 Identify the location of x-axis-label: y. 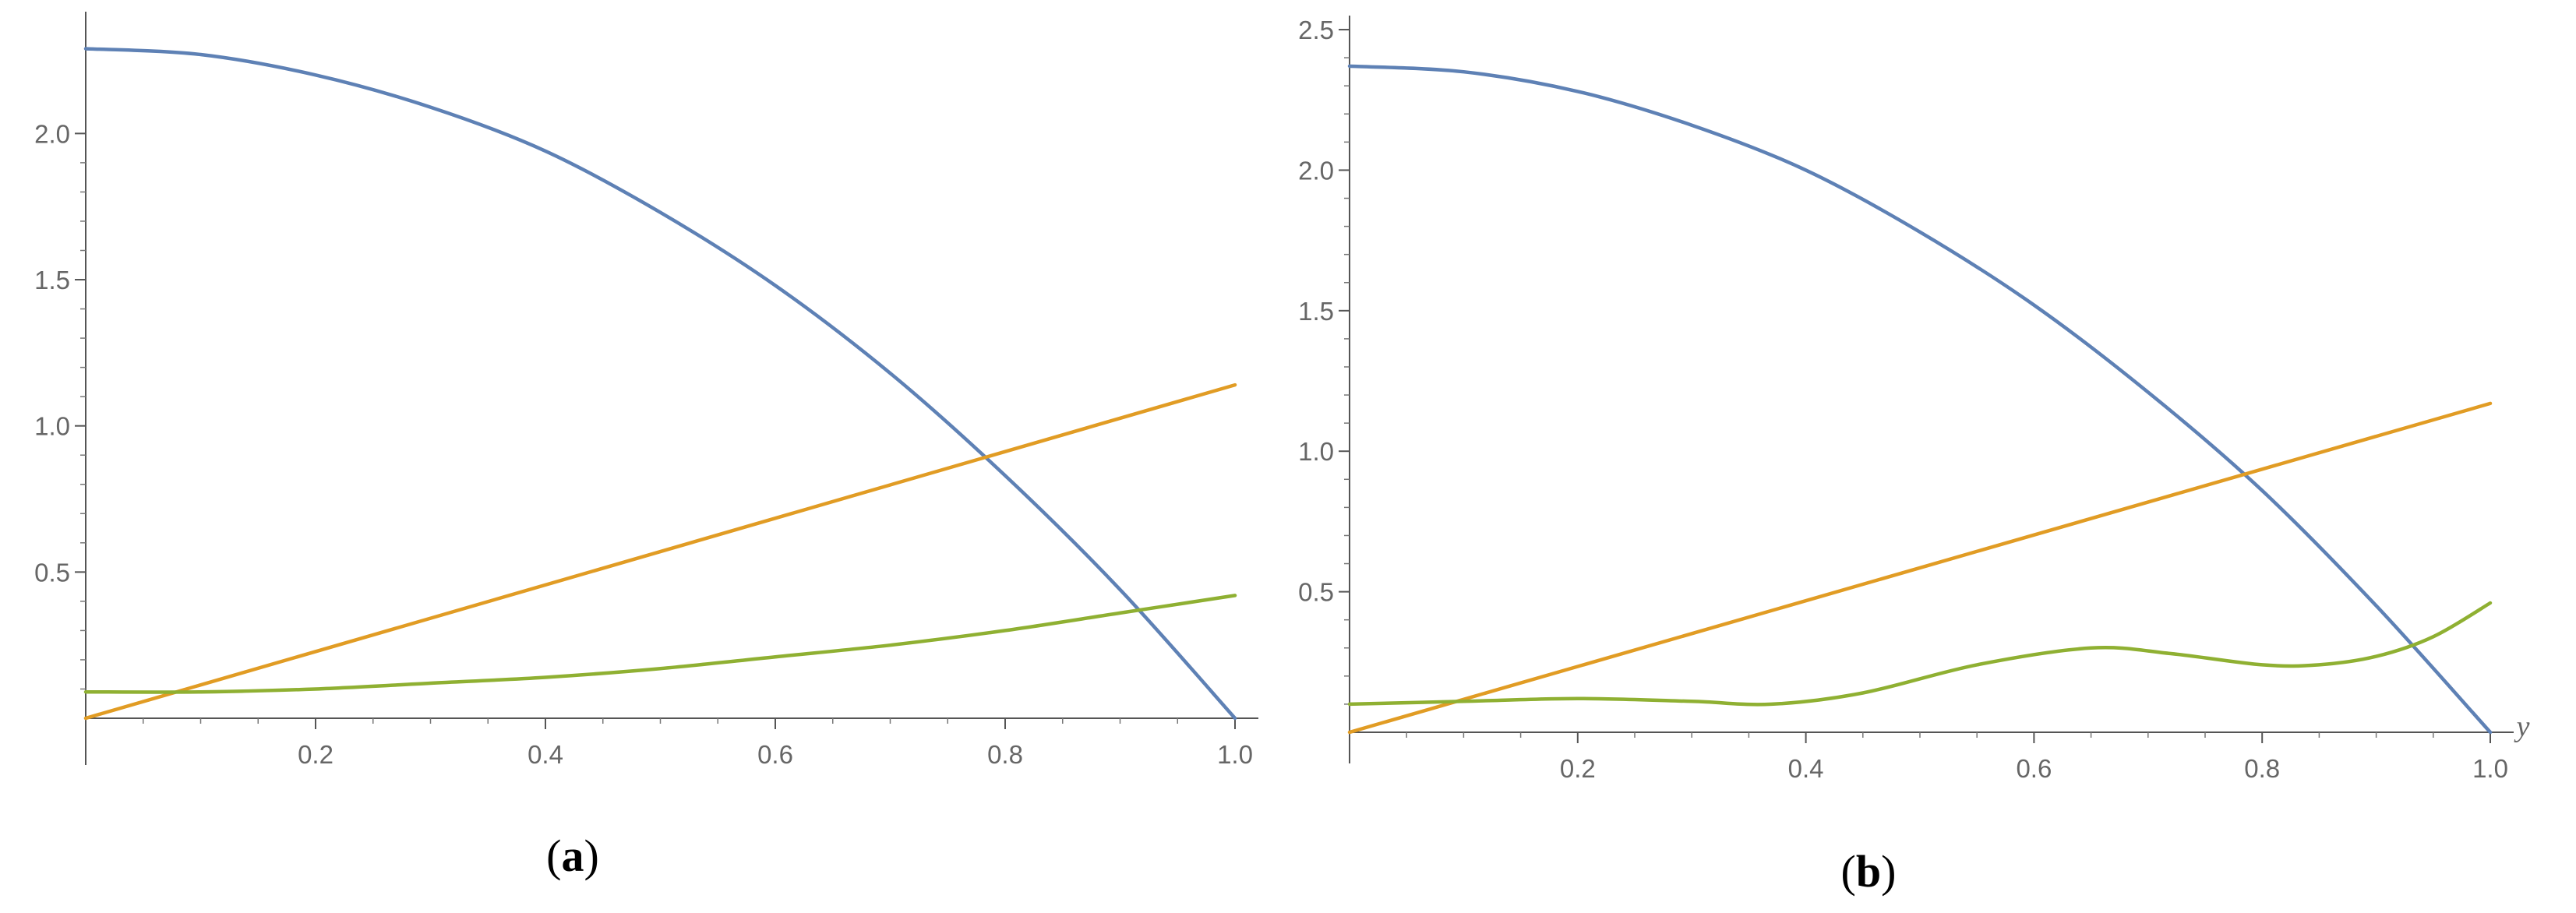
(2522, 727).